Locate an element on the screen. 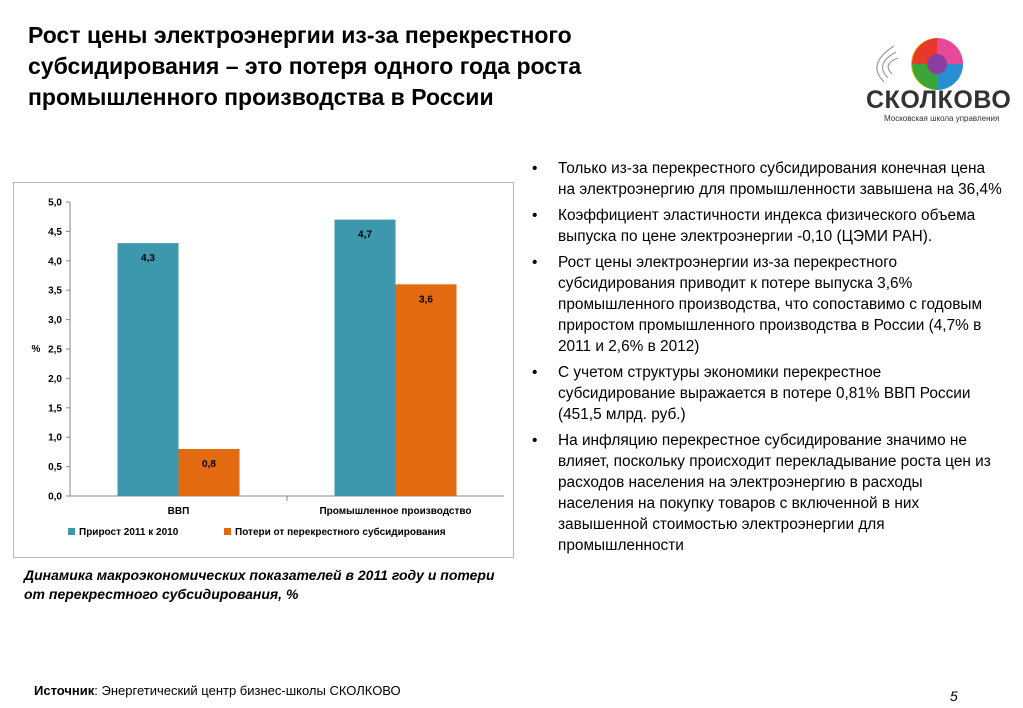 This screenshot has width=1023, height=708. bar-data-label: 4,3 is located at coordinates (148, 258).